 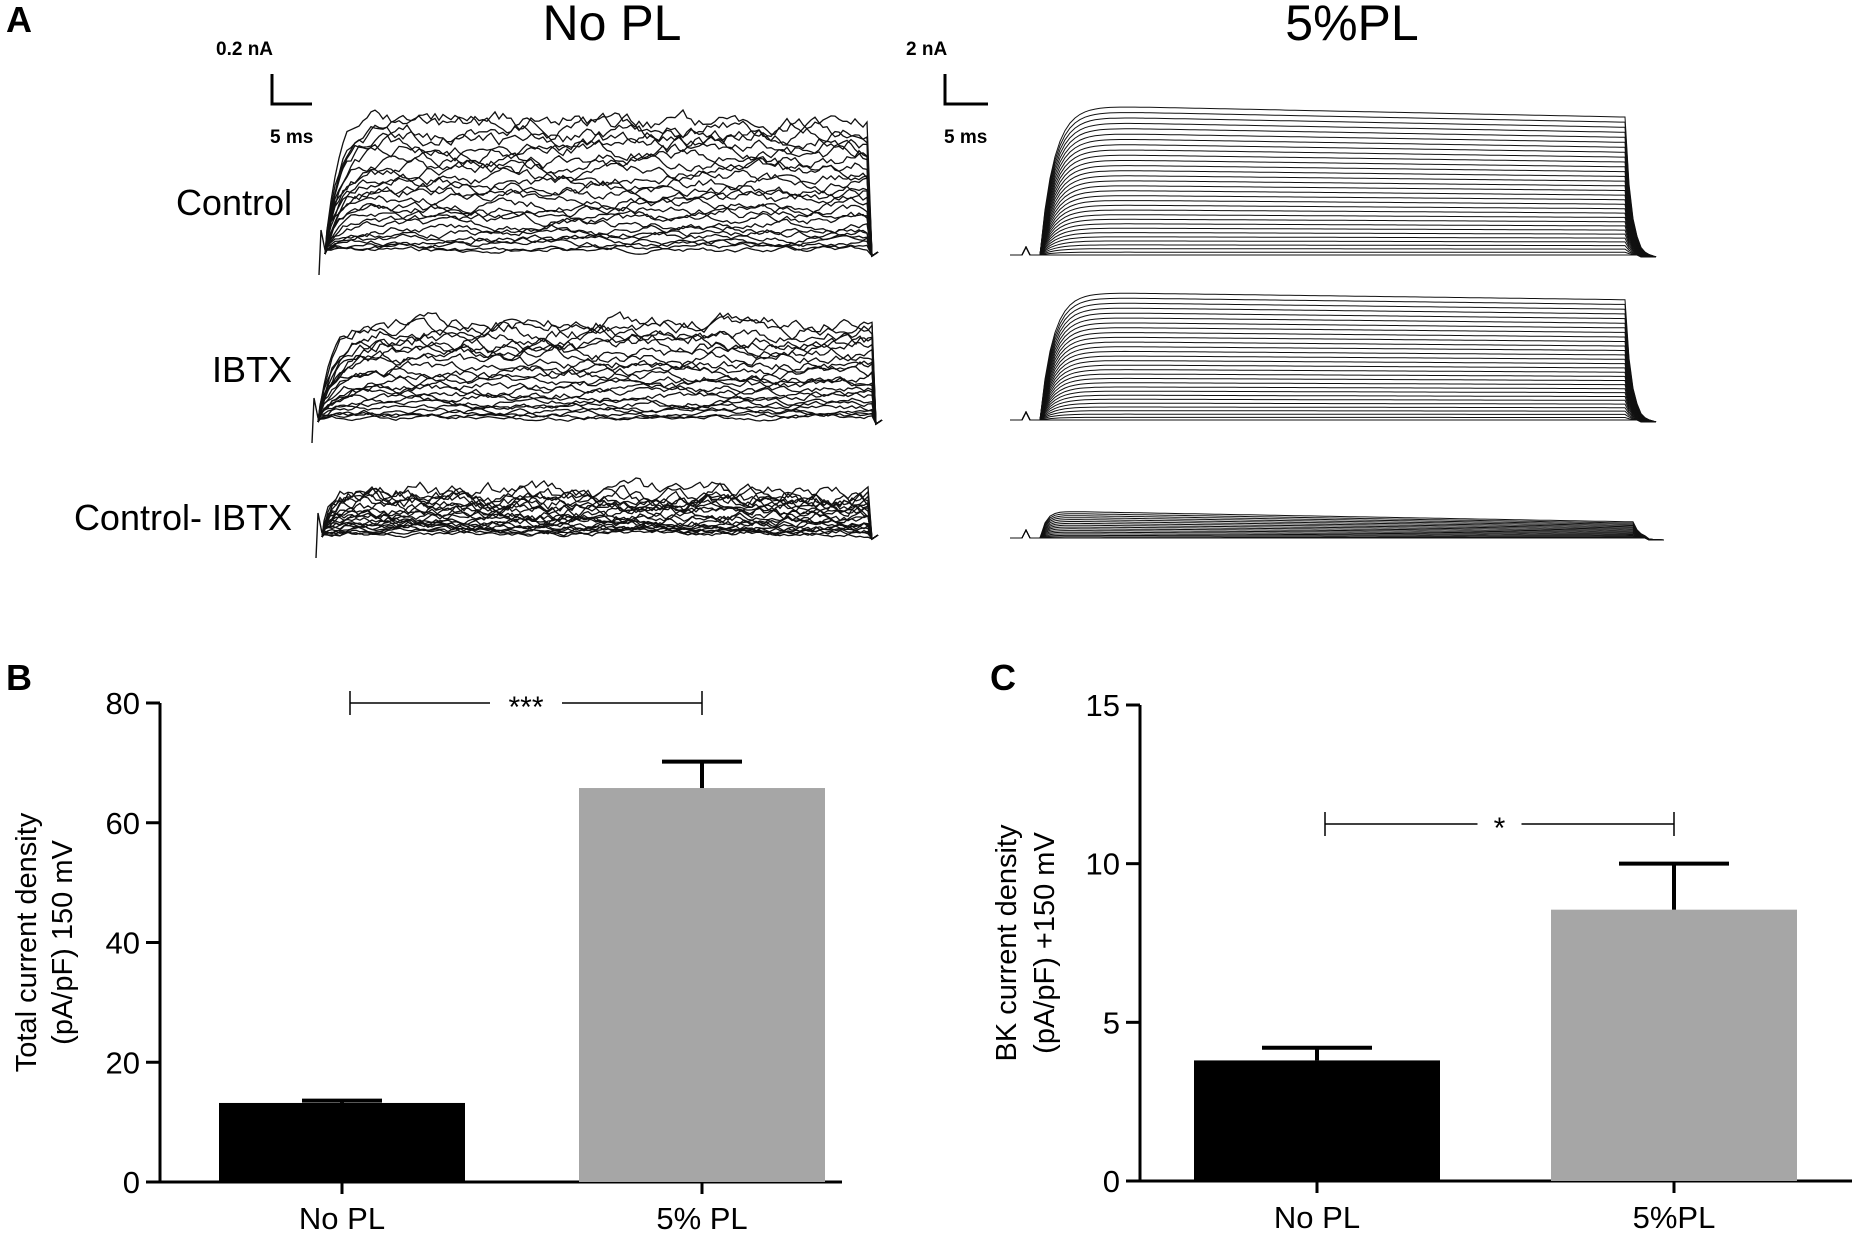 What do you see at coordinates (1500, 828) in the screenshot?
I see `significance-marker: *` at bounding box center [1500, 828].